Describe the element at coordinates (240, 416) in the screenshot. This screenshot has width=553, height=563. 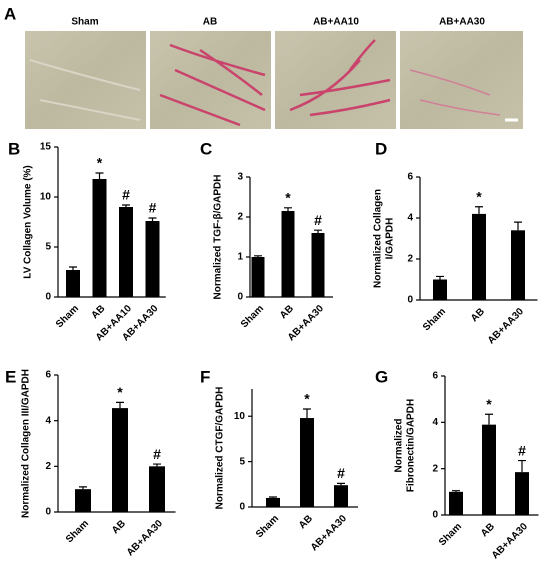
I see `y-tick-label: 10` at that location.